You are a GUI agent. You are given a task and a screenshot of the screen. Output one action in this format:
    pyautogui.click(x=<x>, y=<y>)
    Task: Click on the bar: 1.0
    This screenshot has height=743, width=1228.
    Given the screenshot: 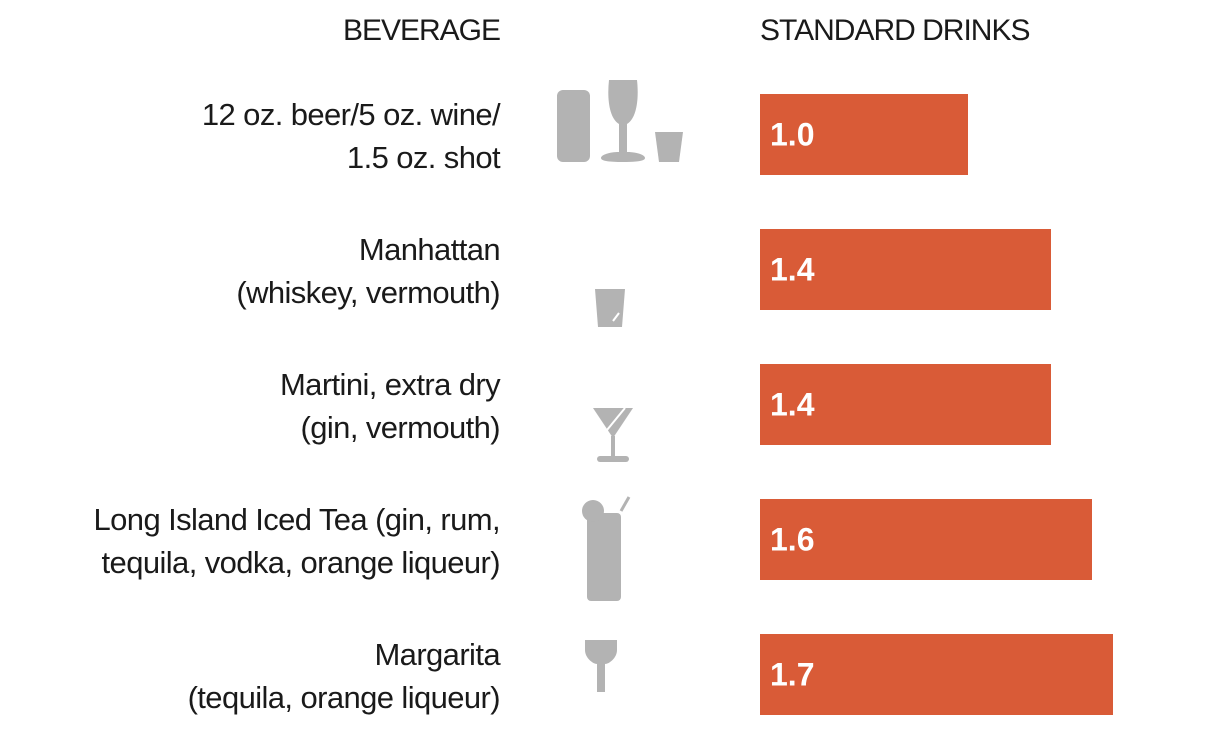 What is the action you would take?
    pyautogui.click(x=864, y=134)
    